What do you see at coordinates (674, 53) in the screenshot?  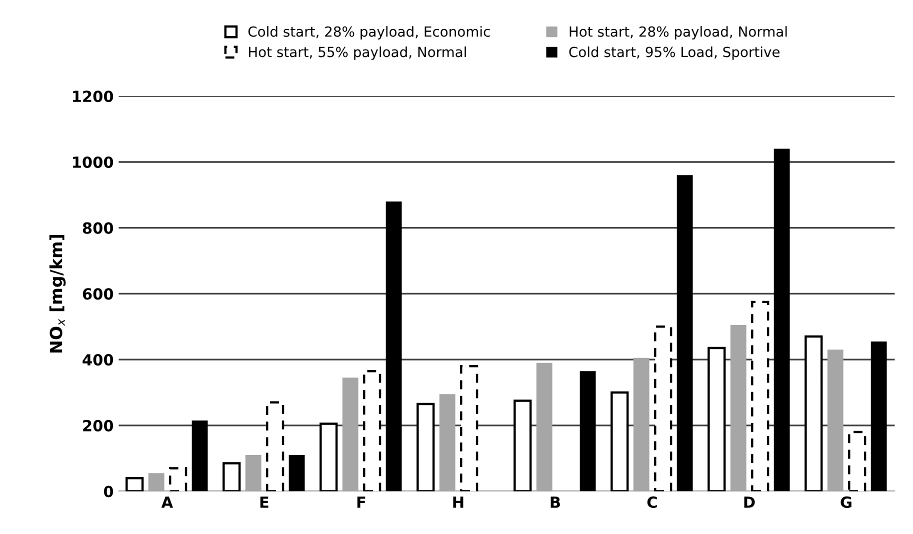 I see `legend-label: Cold start, 95% Load, Sportive` at bounding box center [674, 53].